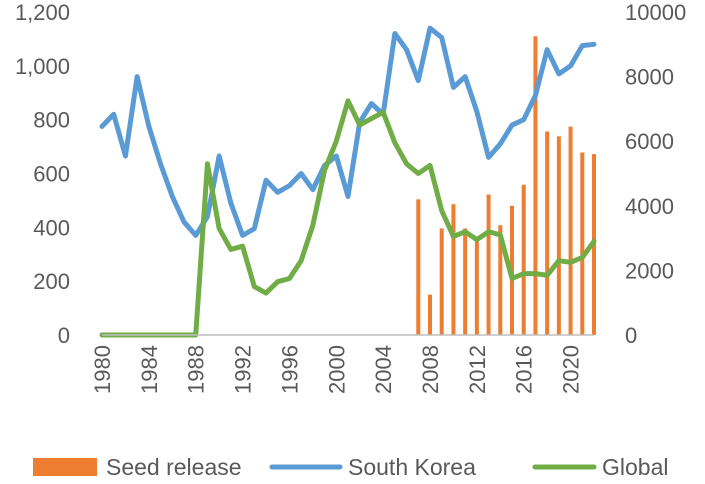  What do you see at coordinates (535, 185) in the screenshot?
I see `bar-seed-release-2017` at bounding box center [535, 185].